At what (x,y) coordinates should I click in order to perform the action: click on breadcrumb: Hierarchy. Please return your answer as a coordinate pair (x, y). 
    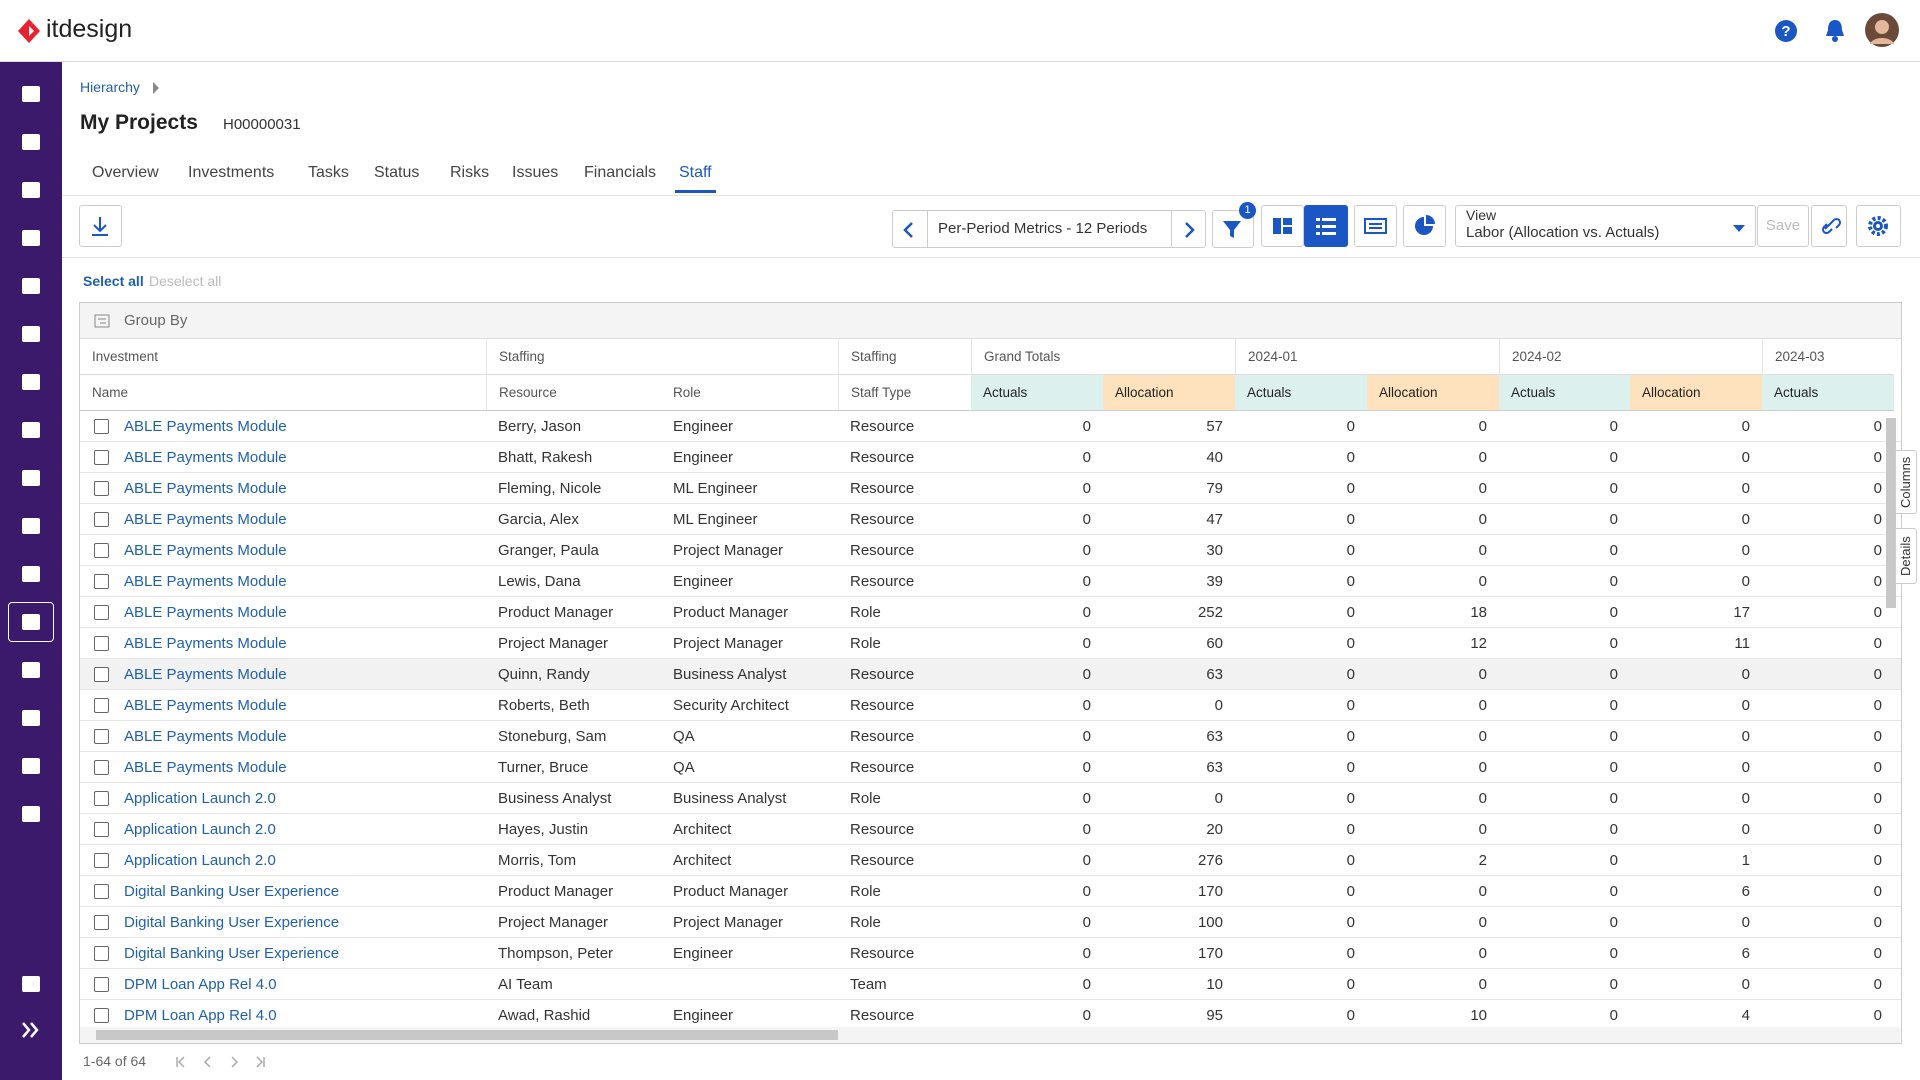
    Looking at the image, I should click on (110, 87).